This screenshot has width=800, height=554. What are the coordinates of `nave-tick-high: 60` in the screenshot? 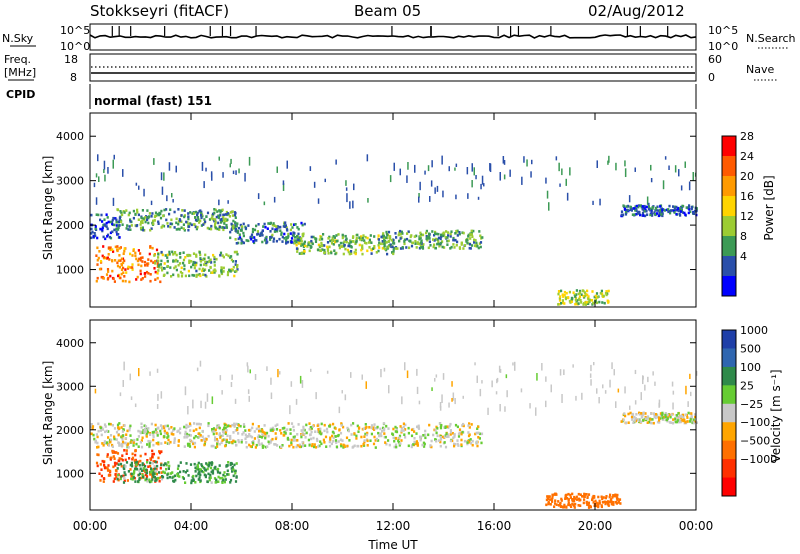 It's located at (715, 59).